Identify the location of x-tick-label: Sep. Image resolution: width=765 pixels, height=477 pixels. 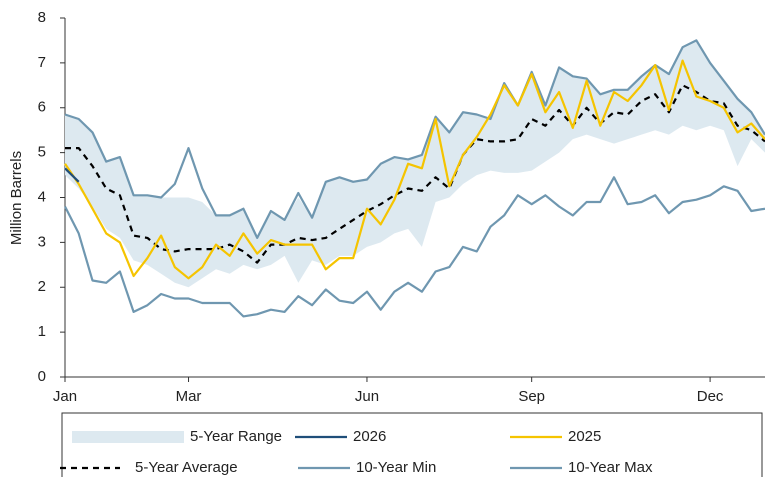
(531, 396).